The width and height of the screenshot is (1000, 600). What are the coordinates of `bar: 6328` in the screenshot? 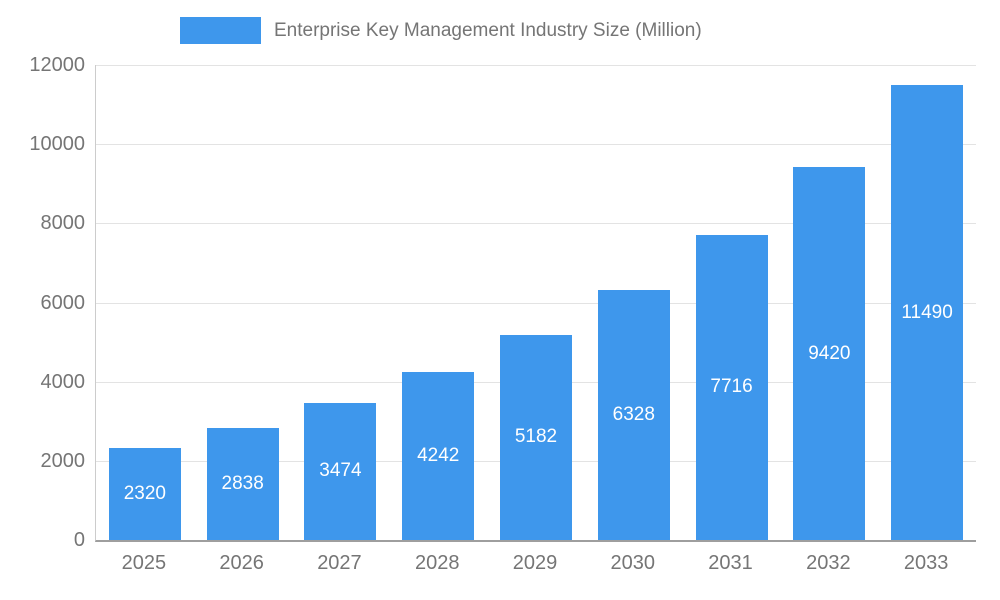 It's located at (633, 414).